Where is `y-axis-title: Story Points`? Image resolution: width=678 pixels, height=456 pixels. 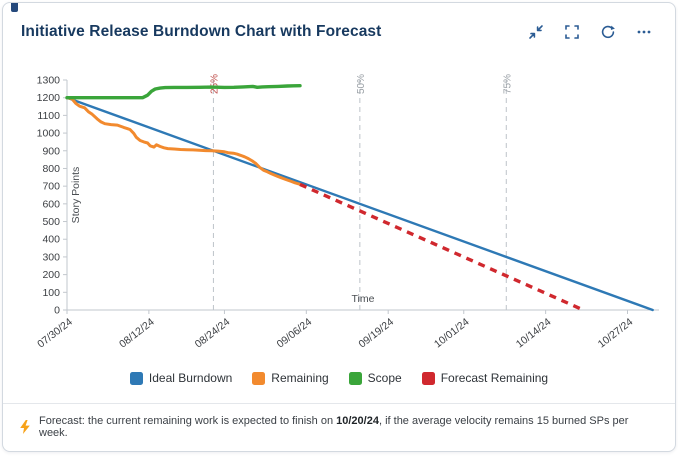 y-axis-title: Story Points is located at coordinates (76, 195).